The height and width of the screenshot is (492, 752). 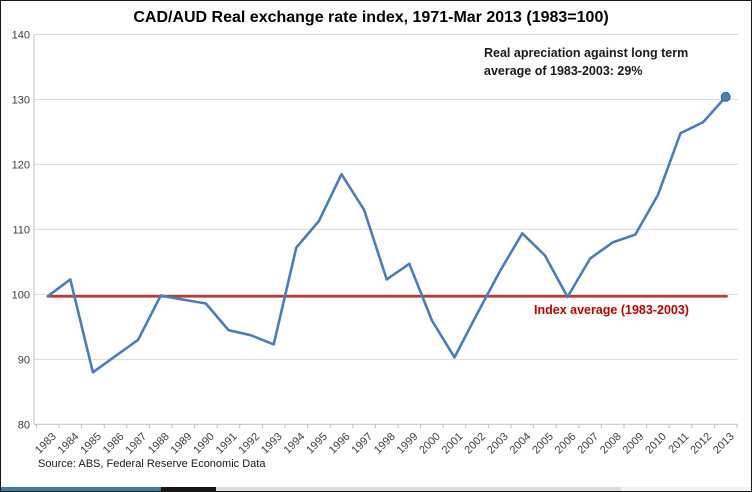 I want to click on x-tick-label: 2001, so click(x=453, y=444).